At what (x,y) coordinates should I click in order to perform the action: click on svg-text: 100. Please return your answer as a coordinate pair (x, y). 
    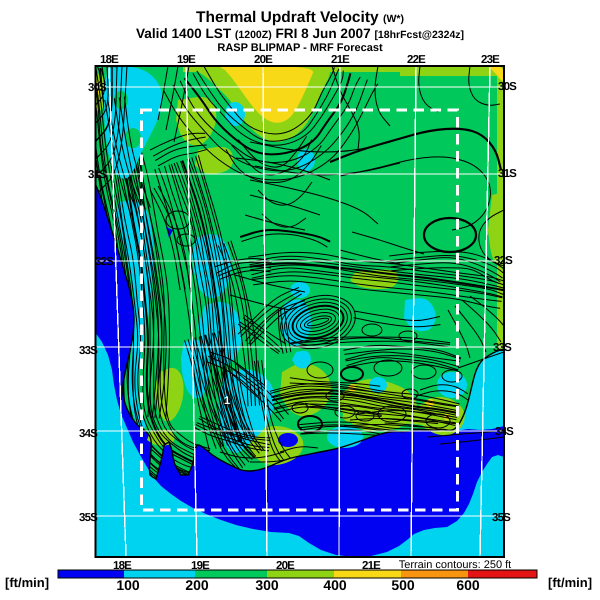
    Looking at the image, I should click on (128, 585).